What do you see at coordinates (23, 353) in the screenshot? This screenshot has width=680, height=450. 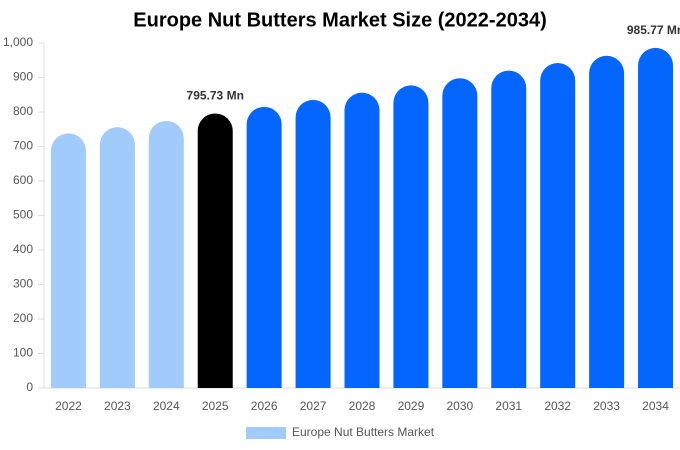 I see `y-tick-label: 100` at bounding box center [23, 353].